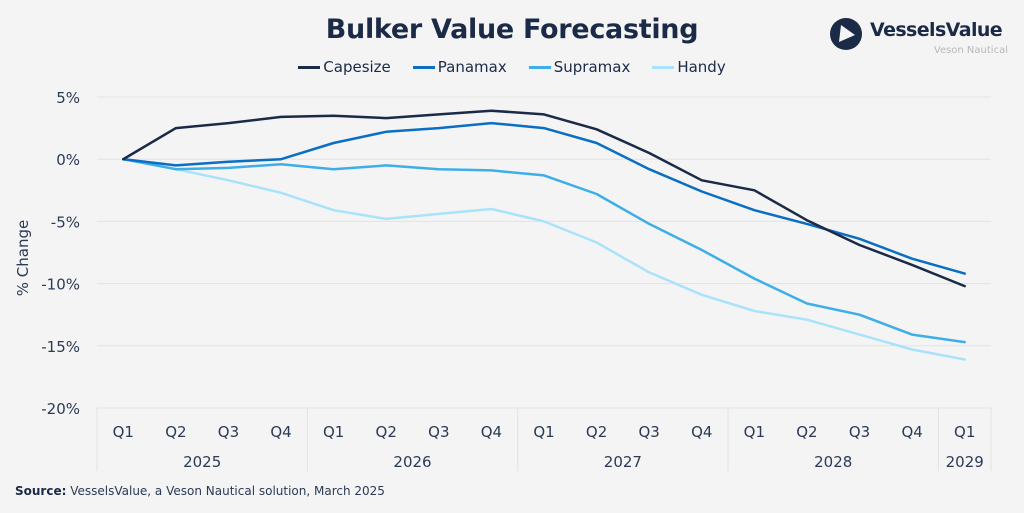  What do you see at coordinates (539, 67) in the screenshot?
I see `legend-swatch-supramax` at bounding box center [539, 67].